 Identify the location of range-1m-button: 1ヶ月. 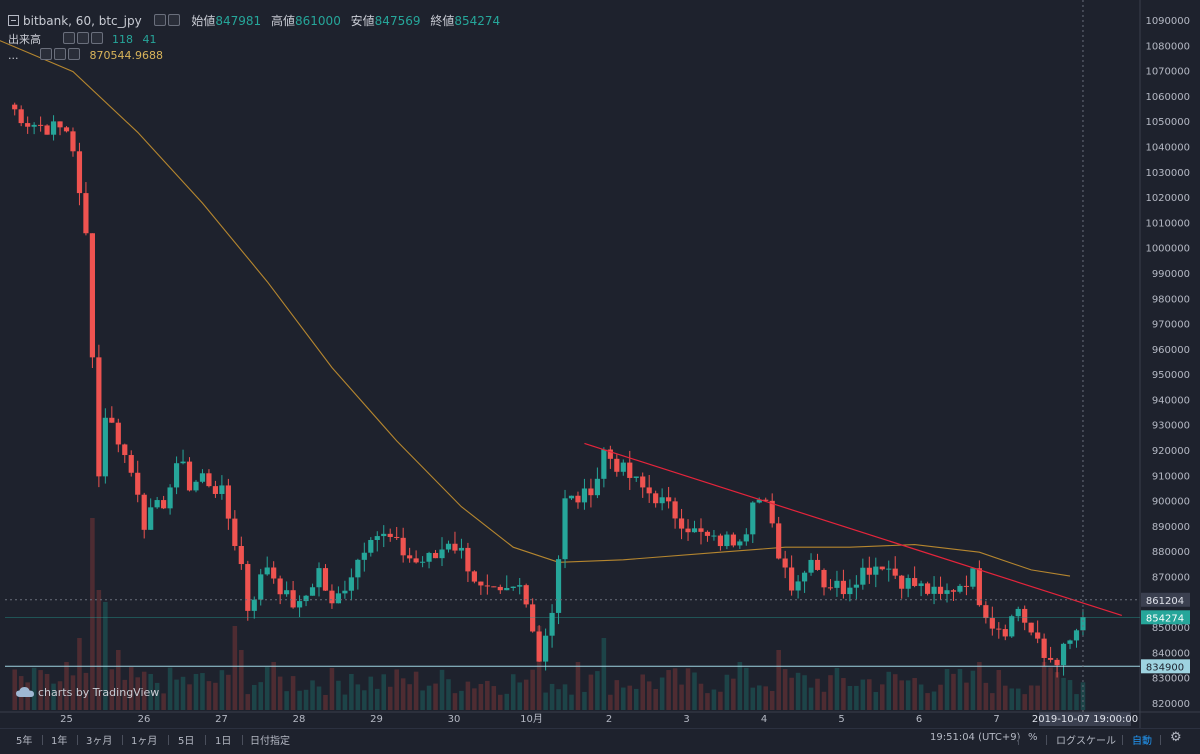
(144, 741).